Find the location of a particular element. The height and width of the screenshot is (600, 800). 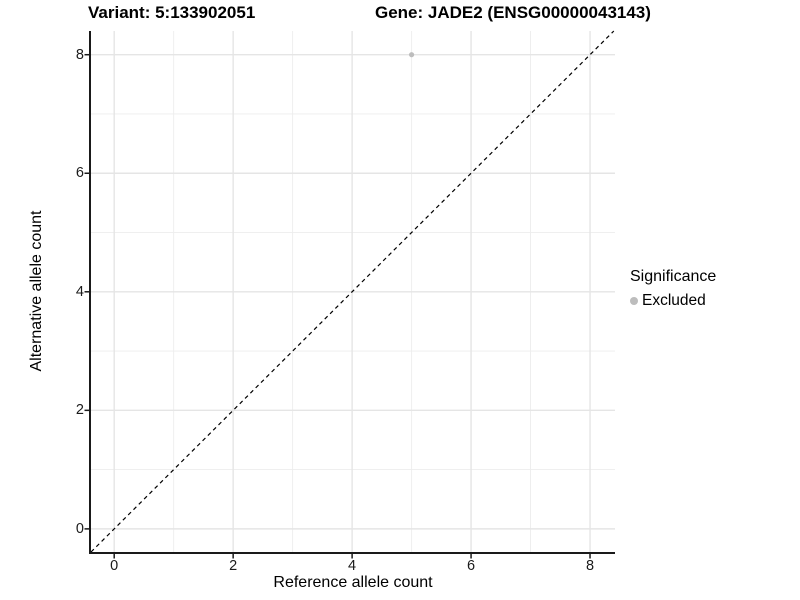

y-tick-label: 0 is located at coordinates (79, 528).